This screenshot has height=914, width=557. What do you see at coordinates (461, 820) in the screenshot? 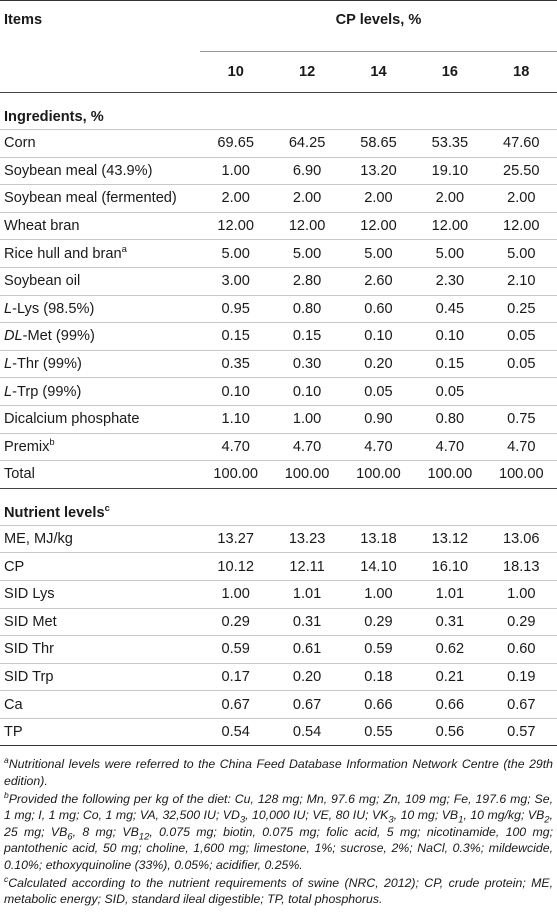
I see `footnote-subscript: 1` at bounding box center [461, 820].